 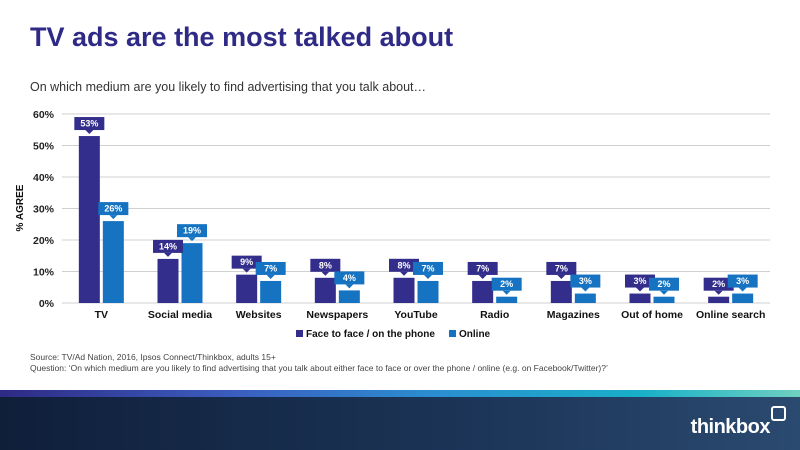 I want to click on category-label: Social media, so click(x=180, y=315).